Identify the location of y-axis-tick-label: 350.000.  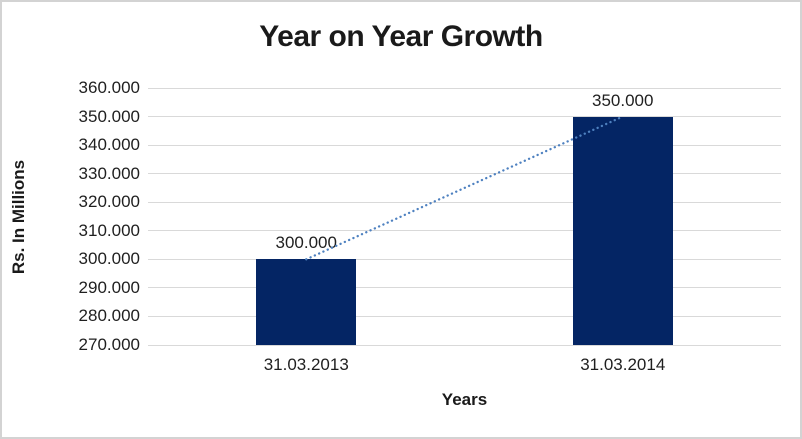
(109, 116).